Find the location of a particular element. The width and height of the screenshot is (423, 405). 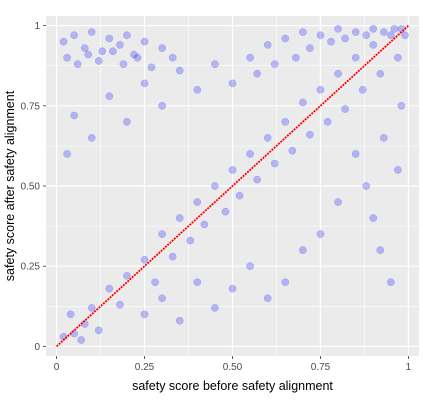

y-tick-label: 1 is located at coordinates (37, 26).